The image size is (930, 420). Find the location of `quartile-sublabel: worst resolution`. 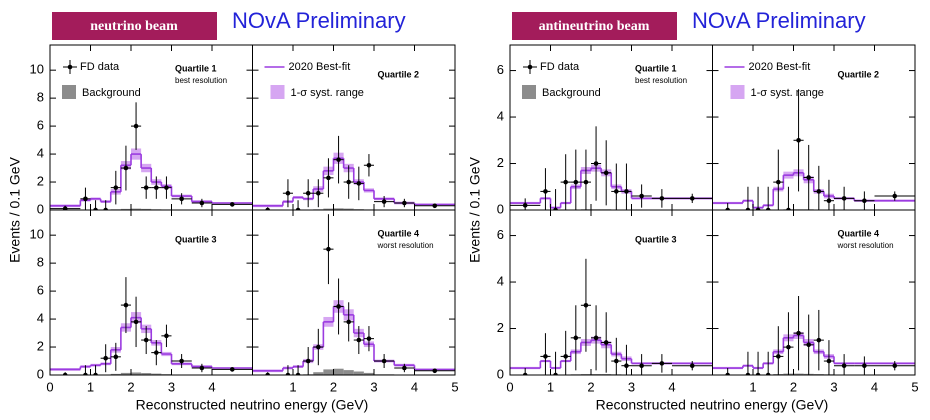

quartile-sublabel: worst resolution is located at coordinates (865, 245).